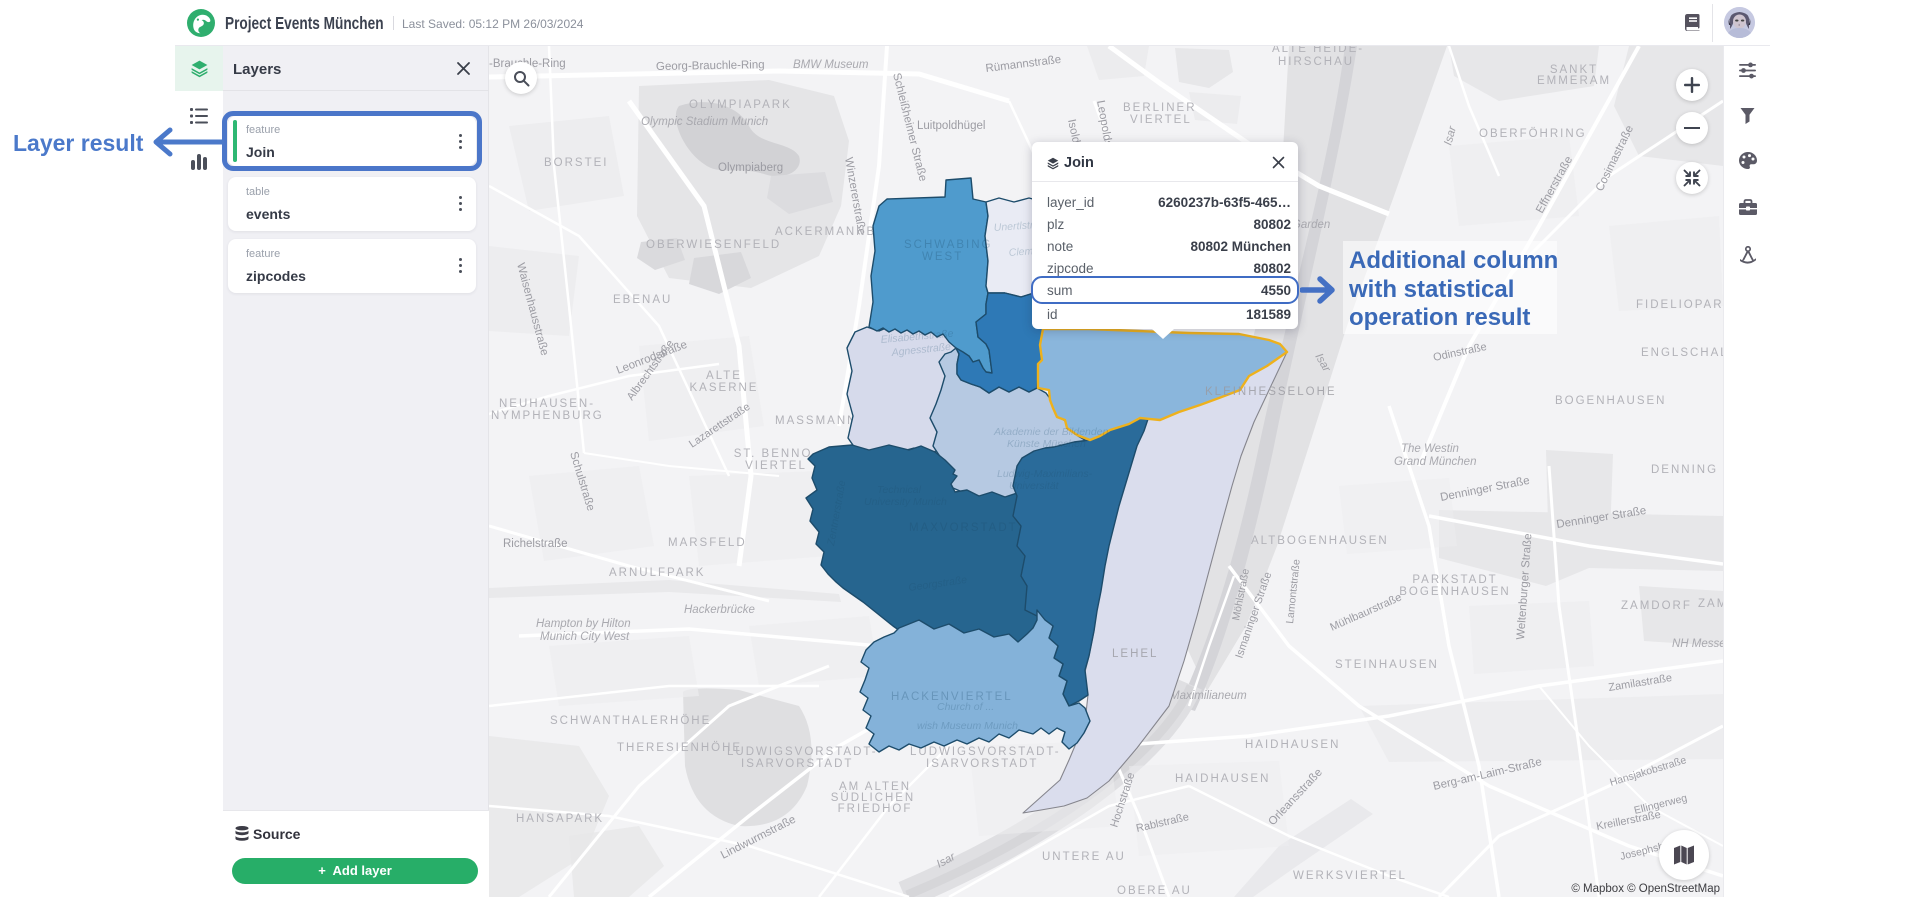 The height and width of the screenshot is (897, 1920). What do you see at coordinates (1387, 665) in the screenshot?
I see `svg-text: STEINHAUSEN` at bounding box center [1387, 665].